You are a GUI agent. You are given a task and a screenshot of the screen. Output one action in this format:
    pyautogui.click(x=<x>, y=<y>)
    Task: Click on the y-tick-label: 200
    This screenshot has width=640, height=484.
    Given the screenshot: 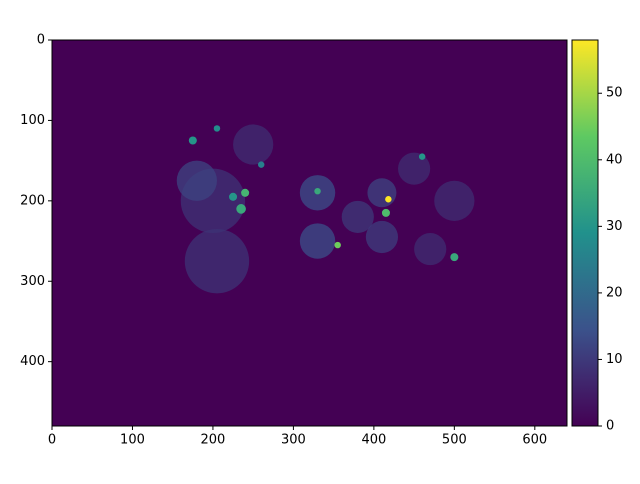 What is the action you would take?
    pyautogui.click(x=32, y=200)
    